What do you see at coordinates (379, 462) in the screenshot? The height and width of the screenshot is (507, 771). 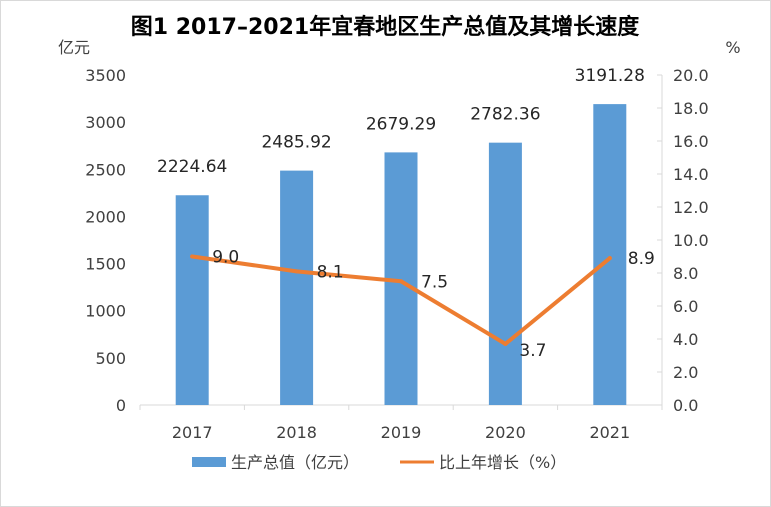 I see `legend: 生产总值（亿元） 比上年增长（%）` at bounding box center [379, 462].